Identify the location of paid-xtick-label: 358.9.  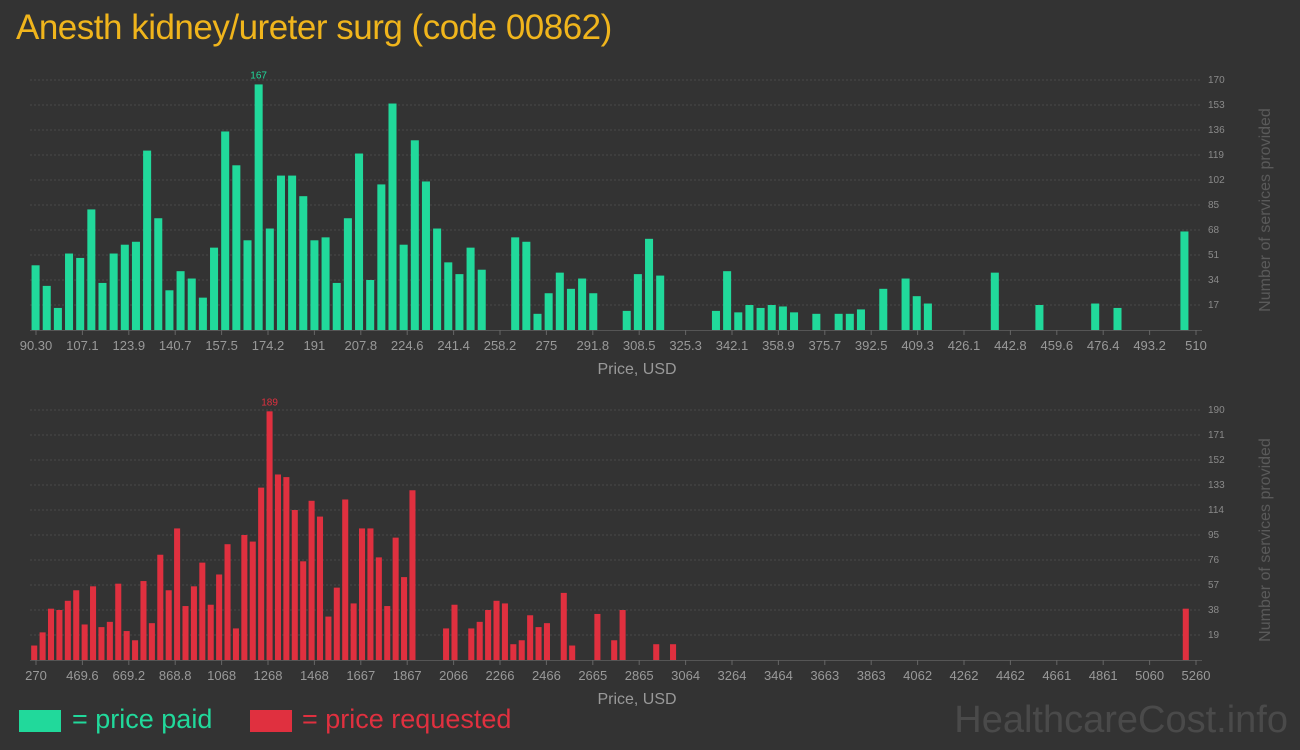
(778, 345).